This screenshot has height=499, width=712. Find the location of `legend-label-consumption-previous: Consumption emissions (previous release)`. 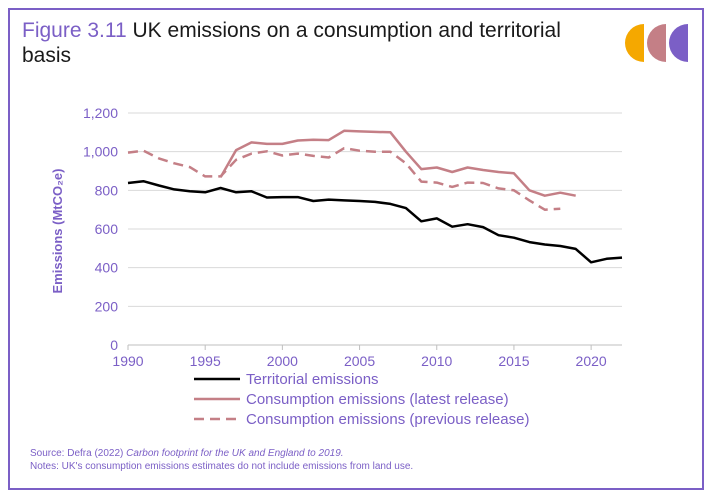

legend-label-consumption-previous: Consumption emissions (previous release) is located at coordinates (387, 419).